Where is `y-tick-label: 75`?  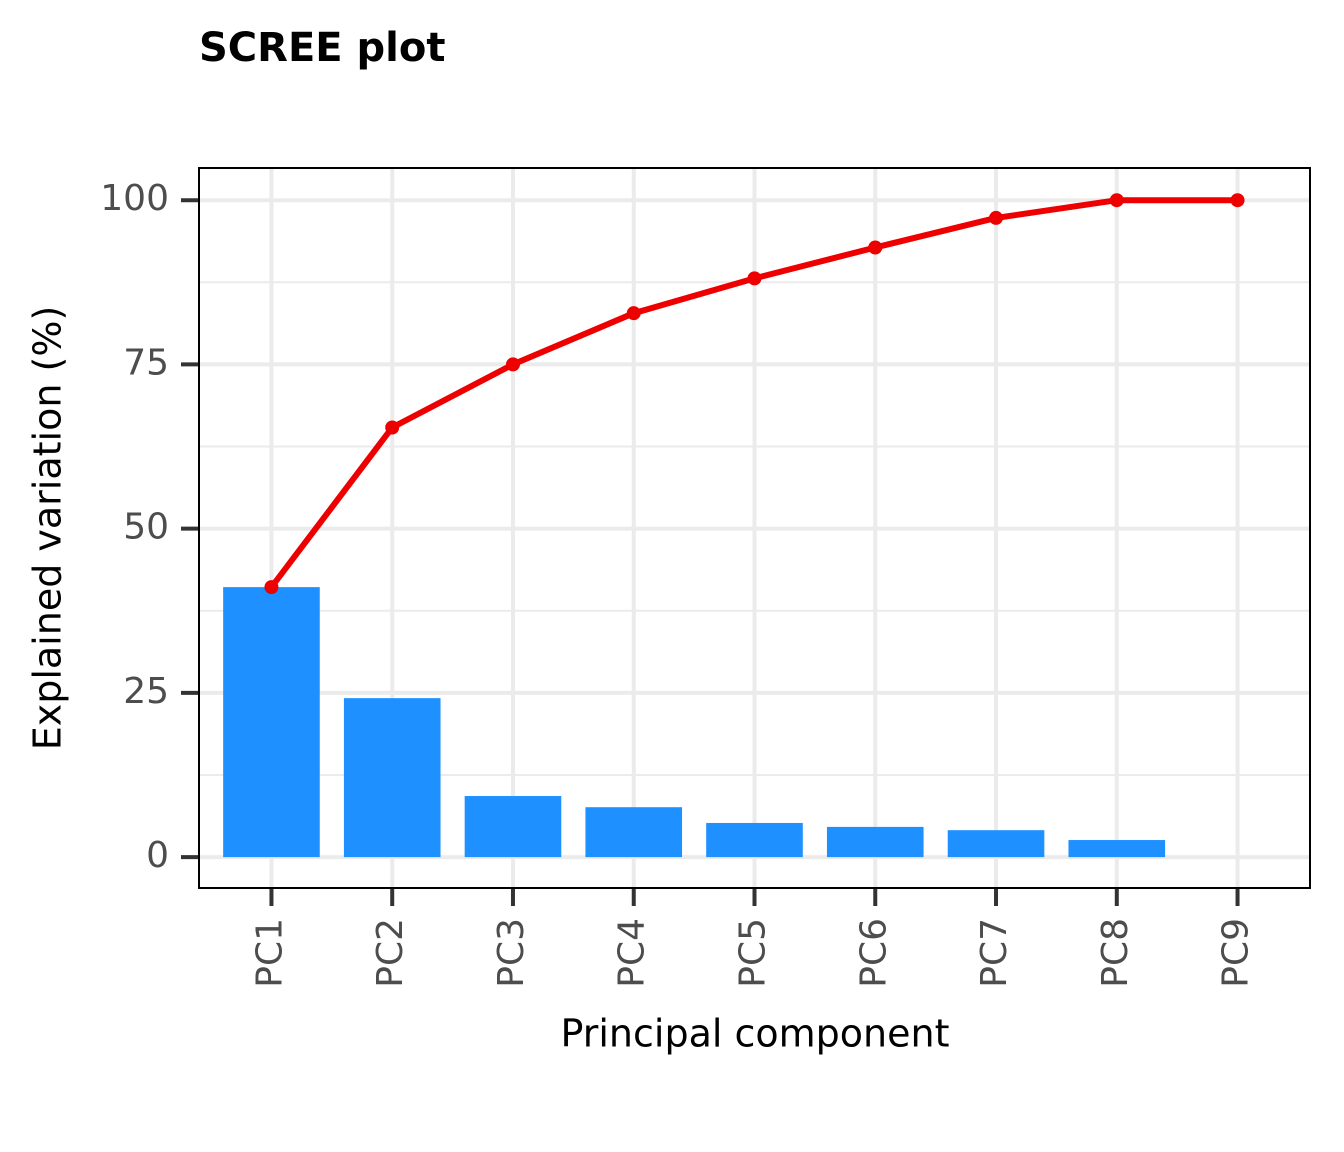
y-tick-label: 75 is located at coordinates (146, 362).